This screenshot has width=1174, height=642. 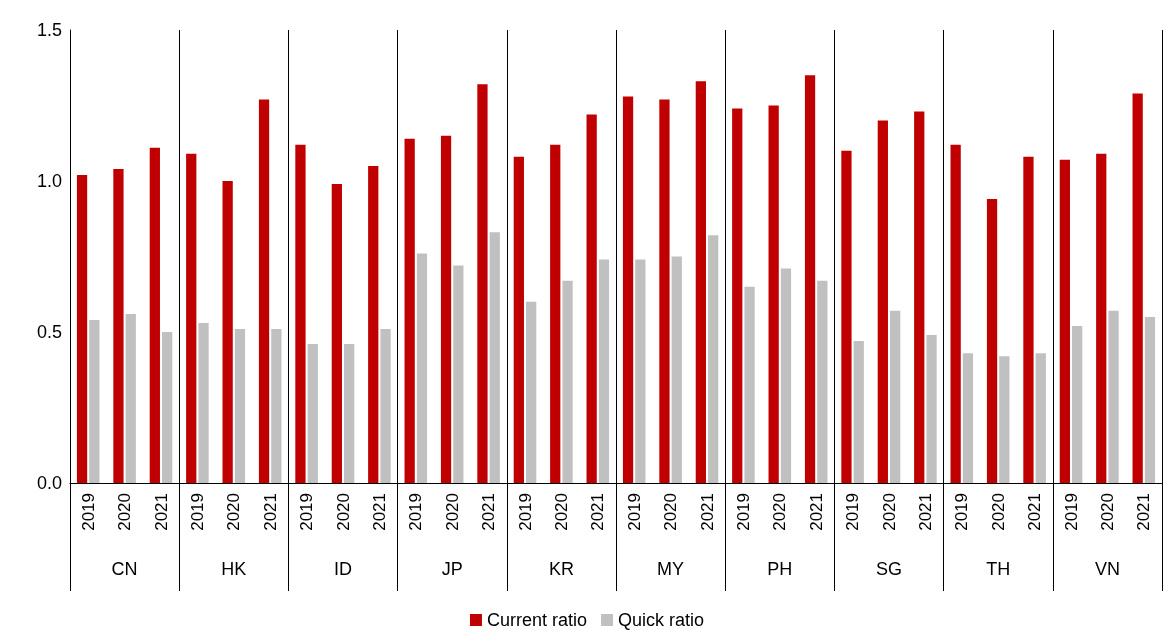 I want to click on text: SG, so click(x=889, y=569).